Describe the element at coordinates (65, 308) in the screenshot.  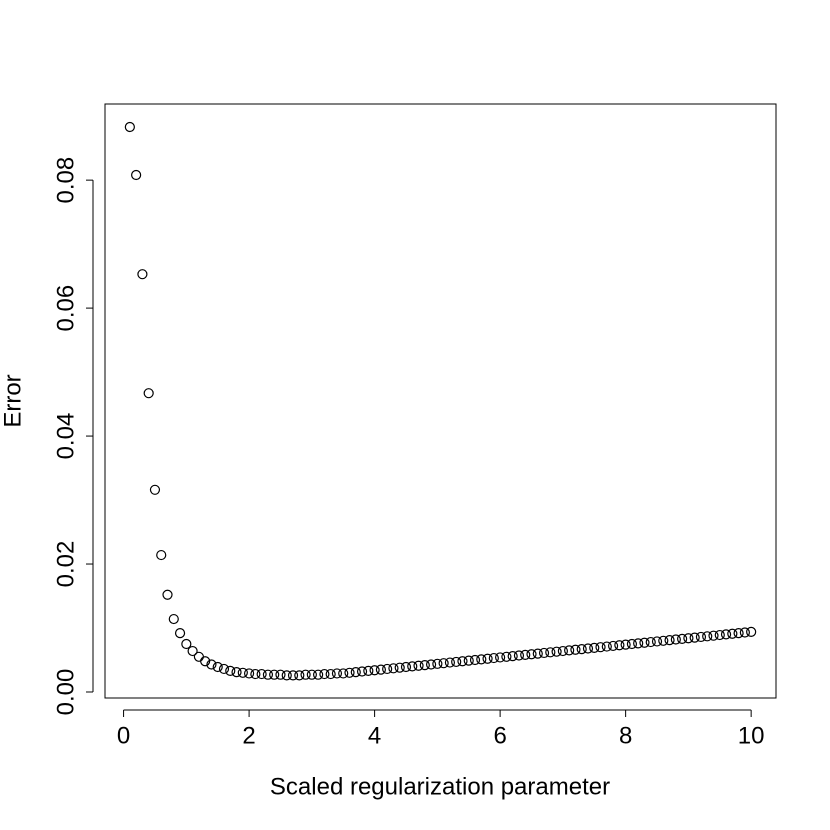
I see `y-tick-label: 0.06` at that location.